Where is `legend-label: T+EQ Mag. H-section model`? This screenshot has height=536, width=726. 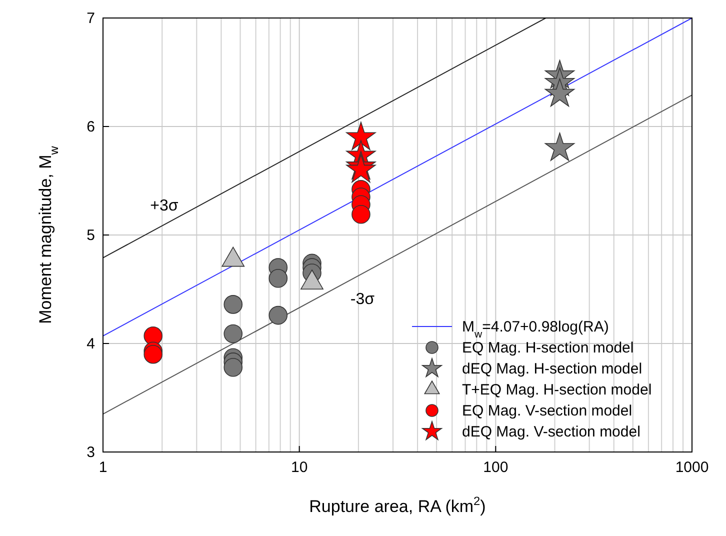
legend-label: T+EQ Mag. H-section model is located at coordinates (557, 390).